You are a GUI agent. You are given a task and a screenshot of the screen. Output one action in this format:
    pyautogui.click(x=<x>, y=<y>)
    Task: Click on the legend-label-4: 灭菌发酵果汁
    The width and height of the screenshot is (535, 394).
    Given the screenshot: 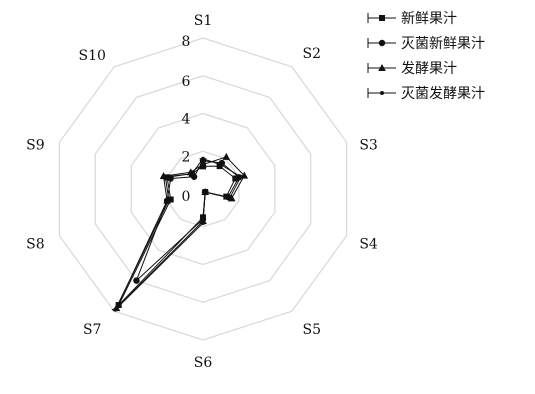 What is the action you would take?
    pyautogui.click(x=443, y=94)
    